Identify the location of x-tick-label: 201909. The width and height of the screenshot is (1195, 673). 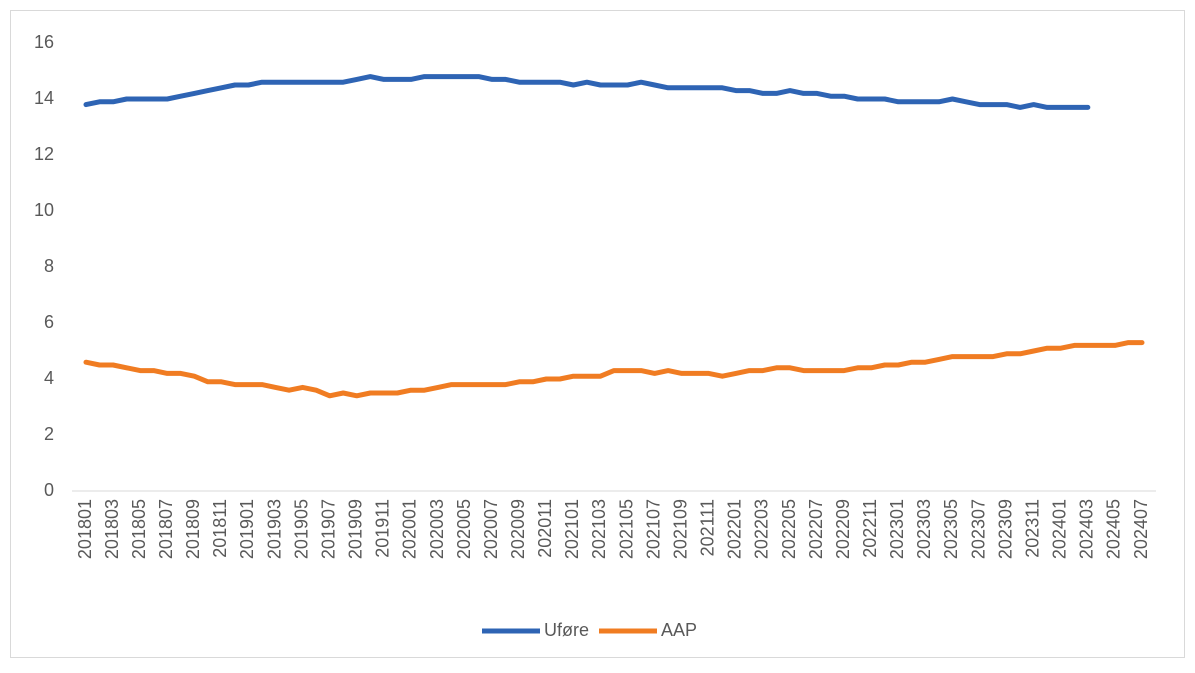
(356, 529).